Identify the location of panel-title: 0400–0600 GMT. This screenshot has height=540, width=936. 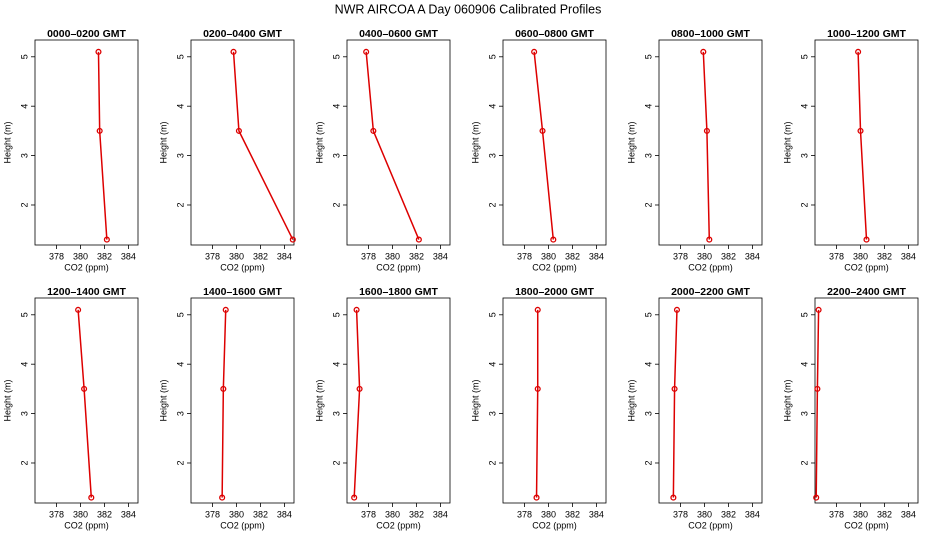
(398, 34).